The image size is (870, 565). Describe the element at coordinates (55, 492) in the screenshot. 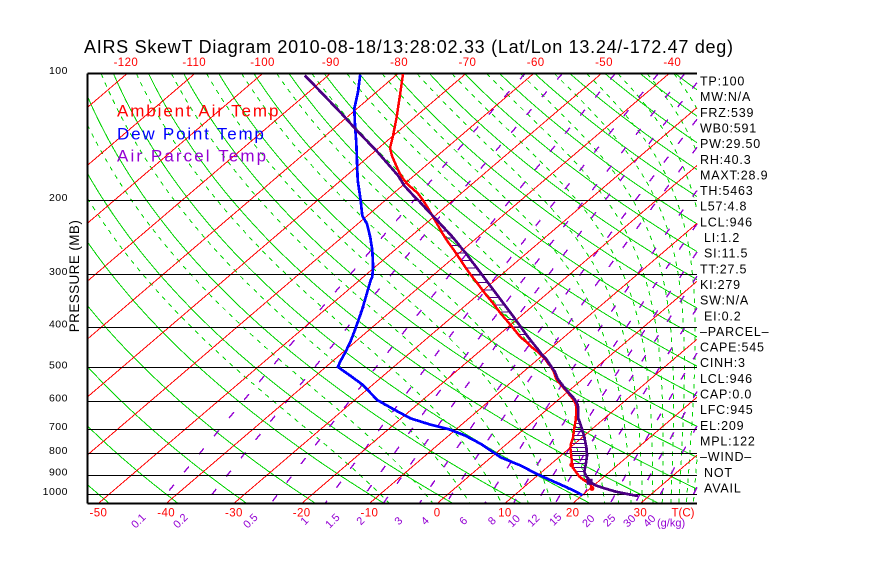

I see `svg-text: 1000` at that location.